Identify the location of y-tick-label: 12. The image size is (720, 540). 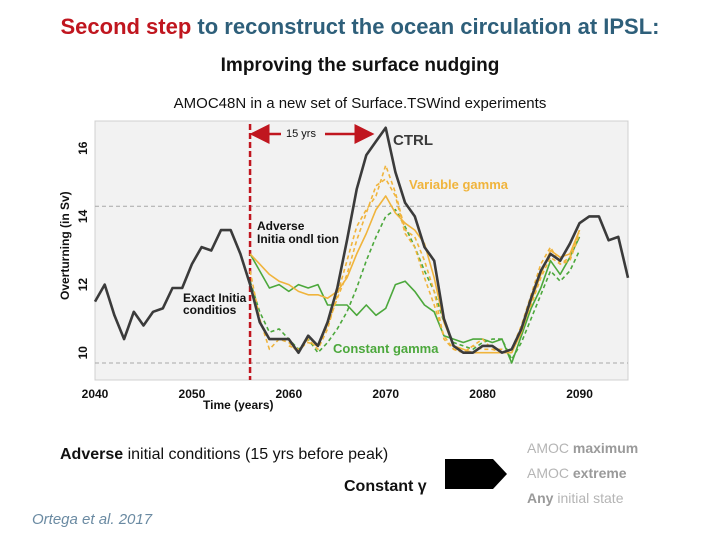
(83, 285).